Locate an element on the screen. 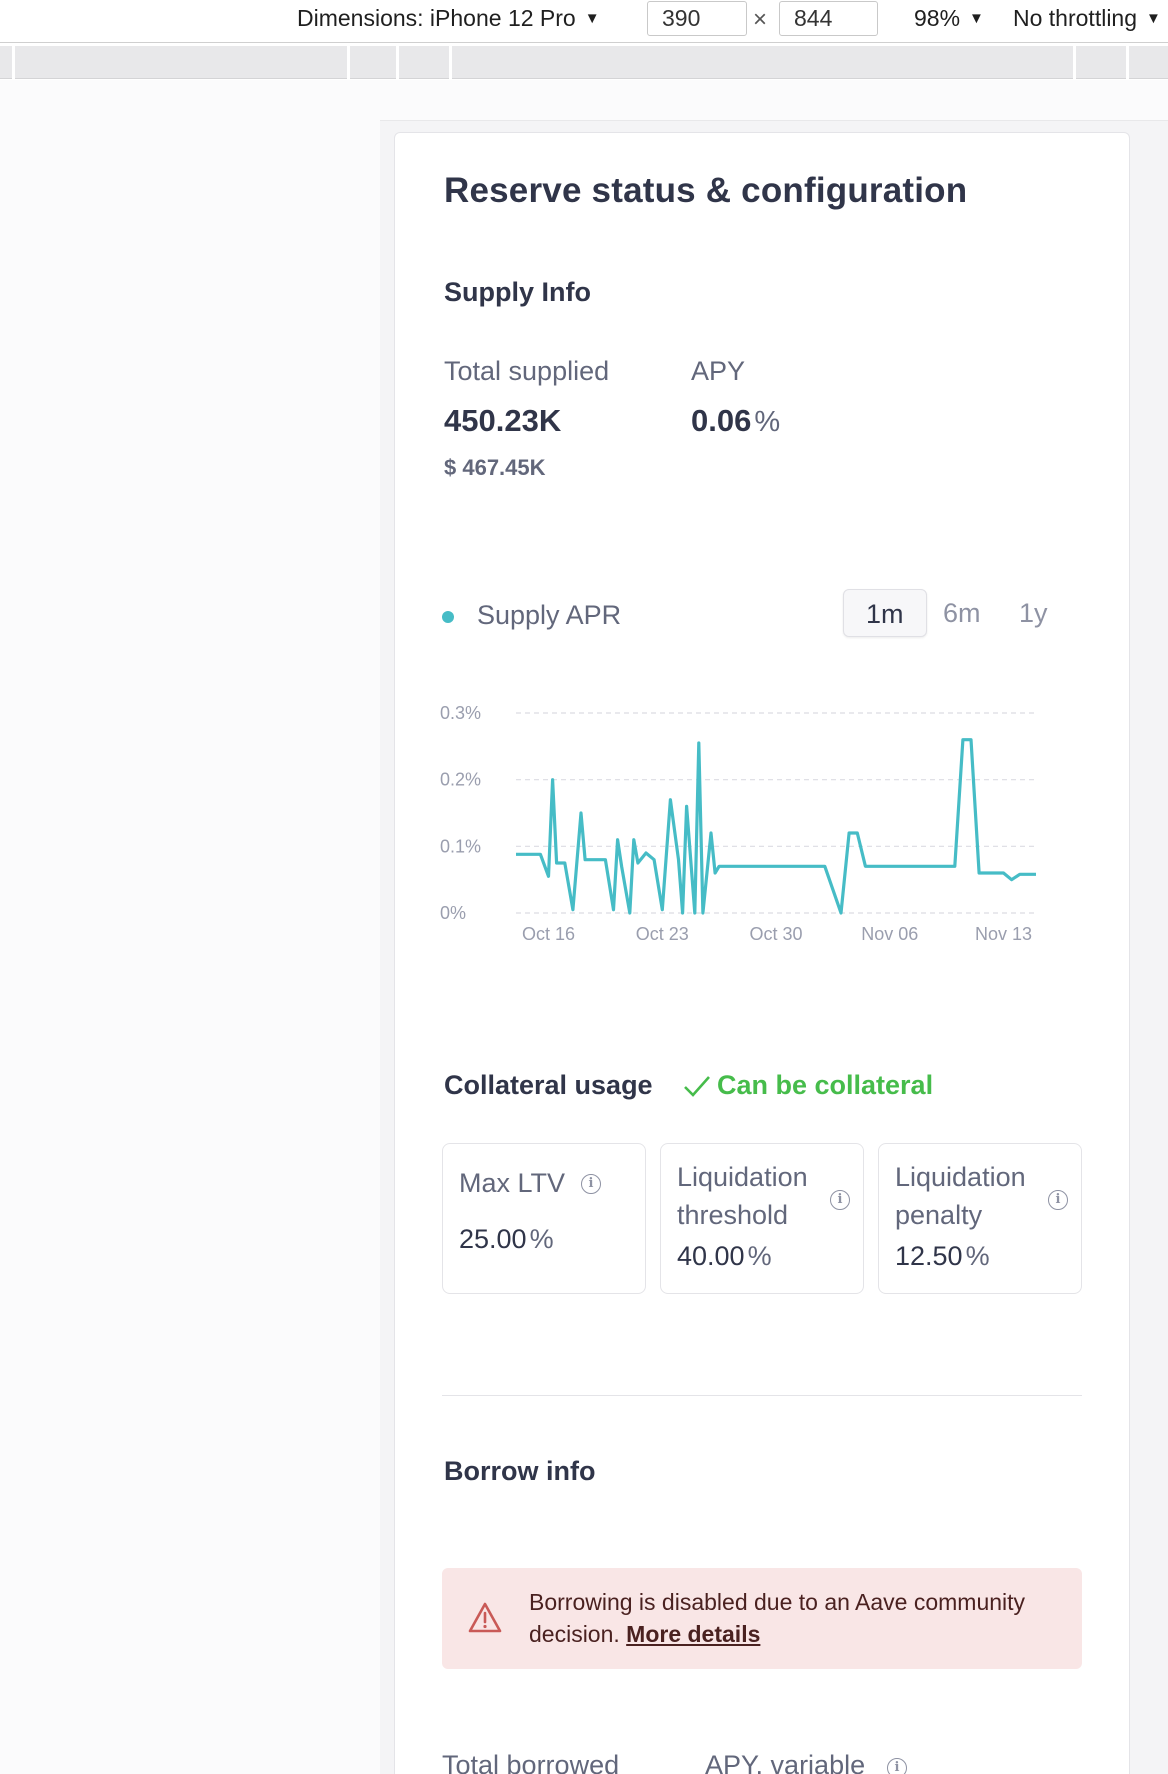  max-ltv-label: Max LTV is located at coordinates (512, 1183).